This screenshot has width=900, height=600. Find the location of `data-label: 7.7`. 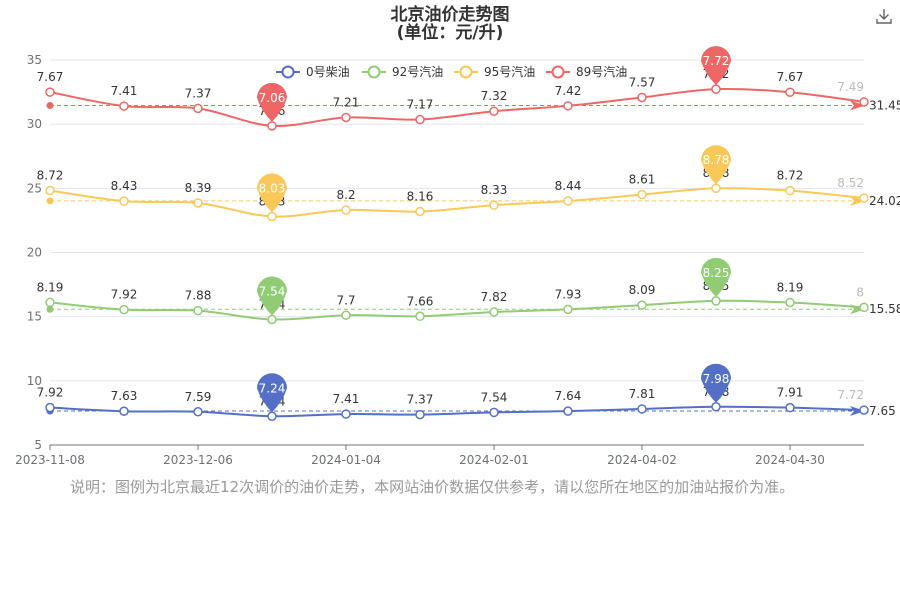

data-label: 7.7 is located at coordinates (345, 300).